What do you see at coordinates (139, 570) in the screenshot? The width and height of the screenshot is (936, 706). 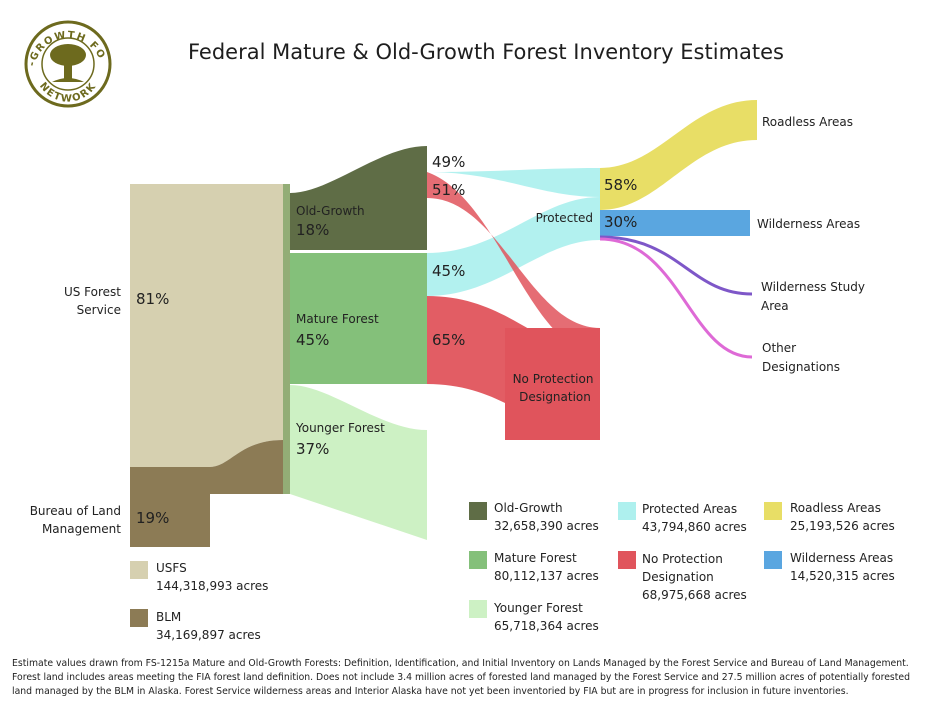 I see `legend-swatch-usfs` at bounding box center [139, 570].